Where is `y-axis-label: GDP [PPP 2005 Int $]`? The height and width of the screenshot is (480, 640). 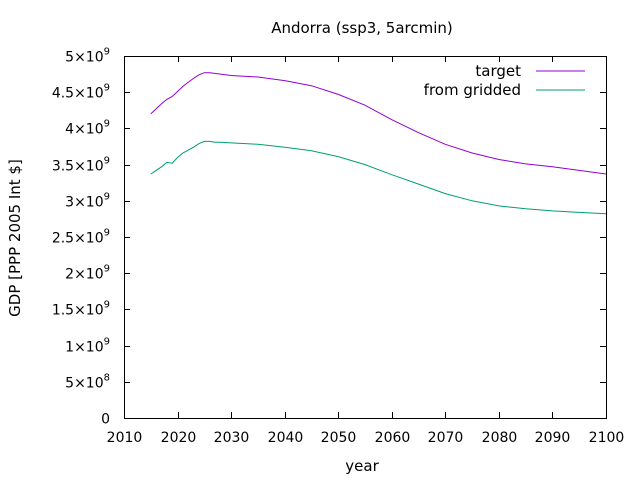 y-axis-label: GDP [PPP 2005 Int $] is located at coordinates (15, 238).